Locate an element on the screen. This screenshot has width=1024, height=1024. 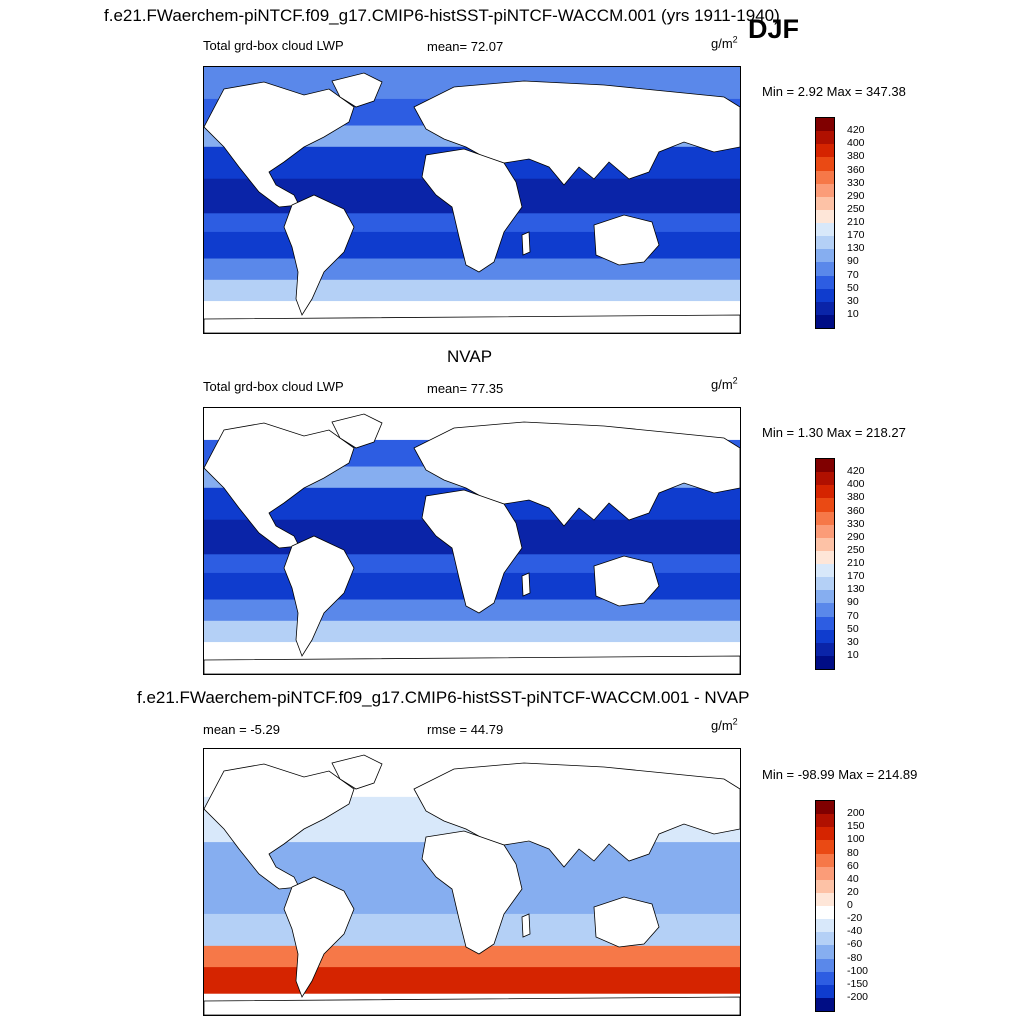
panel-left-label: mean = -5.29 is located at coordinates (241, 729).